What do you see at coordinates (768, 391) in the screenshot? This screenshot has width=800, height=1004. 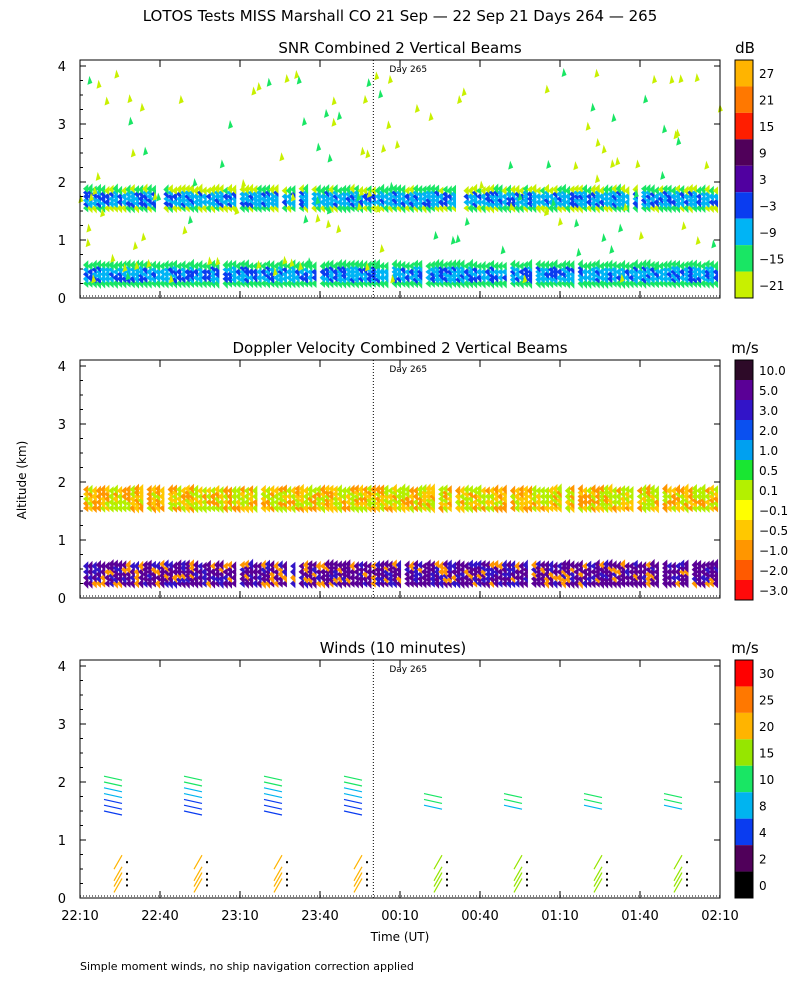 I see `colorbar-tick-label: 5.0` at bounding box center [768, 391].